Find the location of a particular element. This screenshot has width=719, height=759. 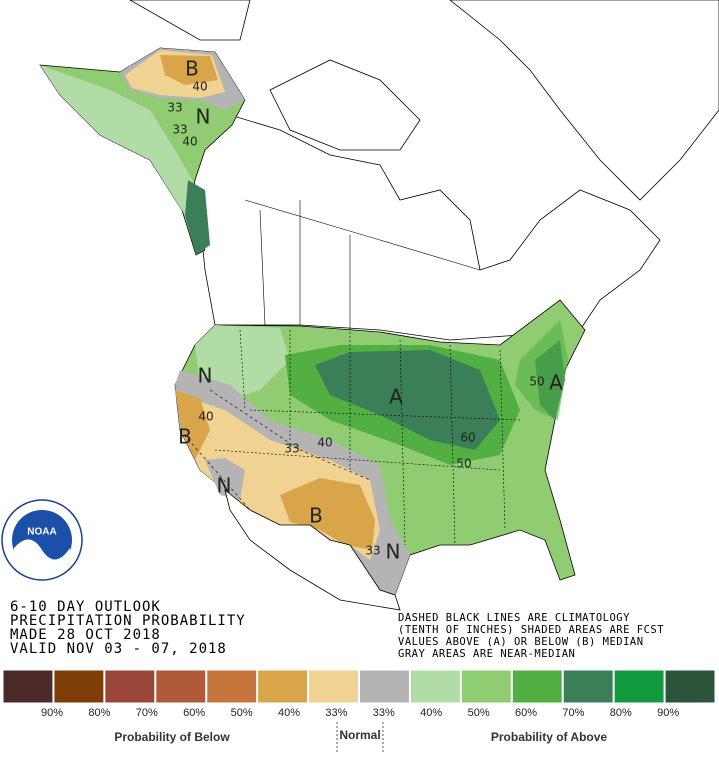

mexico is located at coordinates (312, 549).